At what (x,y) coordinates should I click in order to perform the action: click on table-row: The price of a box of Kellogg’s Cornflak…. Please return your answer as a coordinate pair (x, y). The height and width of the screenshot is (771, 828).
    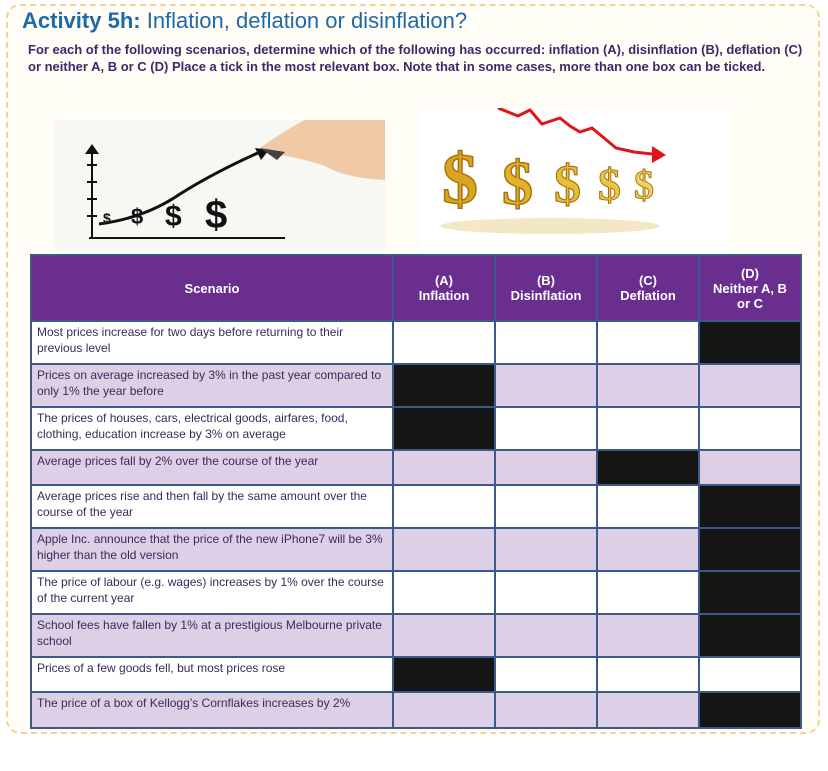
    Looking at the image, I should click on (416, 710).